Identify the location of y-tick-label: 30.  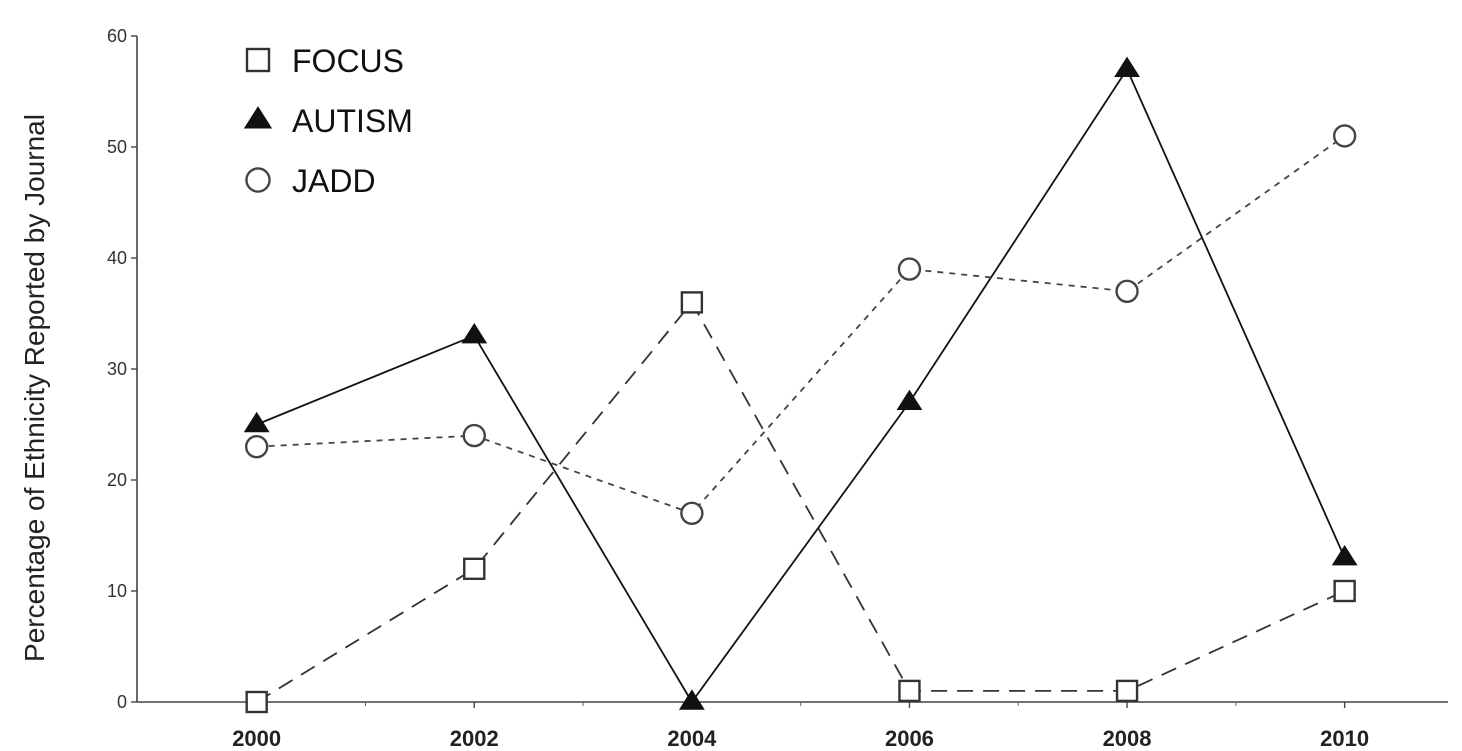
(117, 369).